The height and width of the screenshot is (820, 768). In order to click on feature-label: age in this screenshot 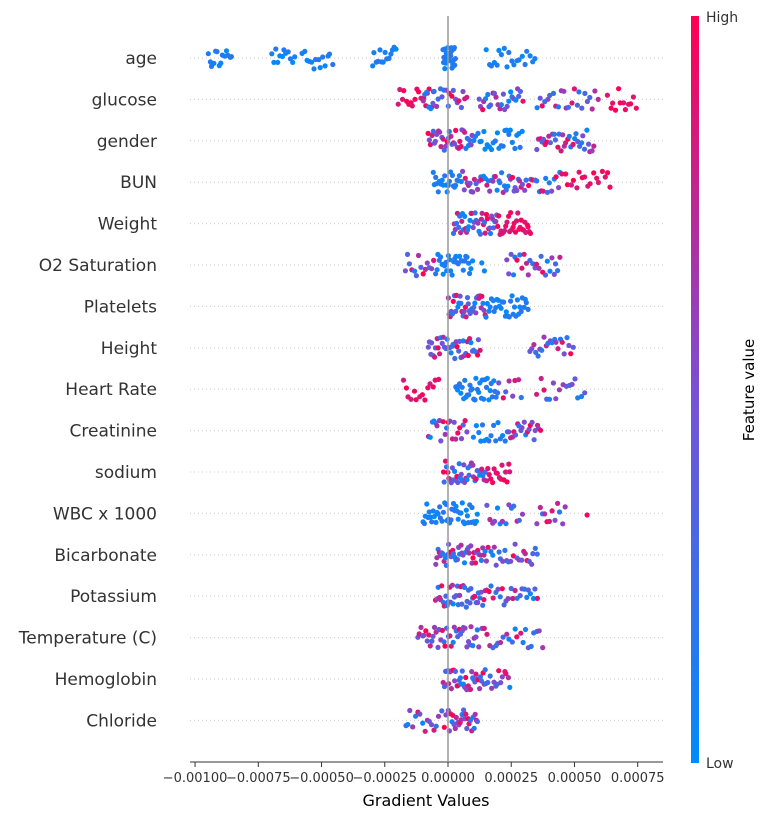, I will do `click(141, 59)`.